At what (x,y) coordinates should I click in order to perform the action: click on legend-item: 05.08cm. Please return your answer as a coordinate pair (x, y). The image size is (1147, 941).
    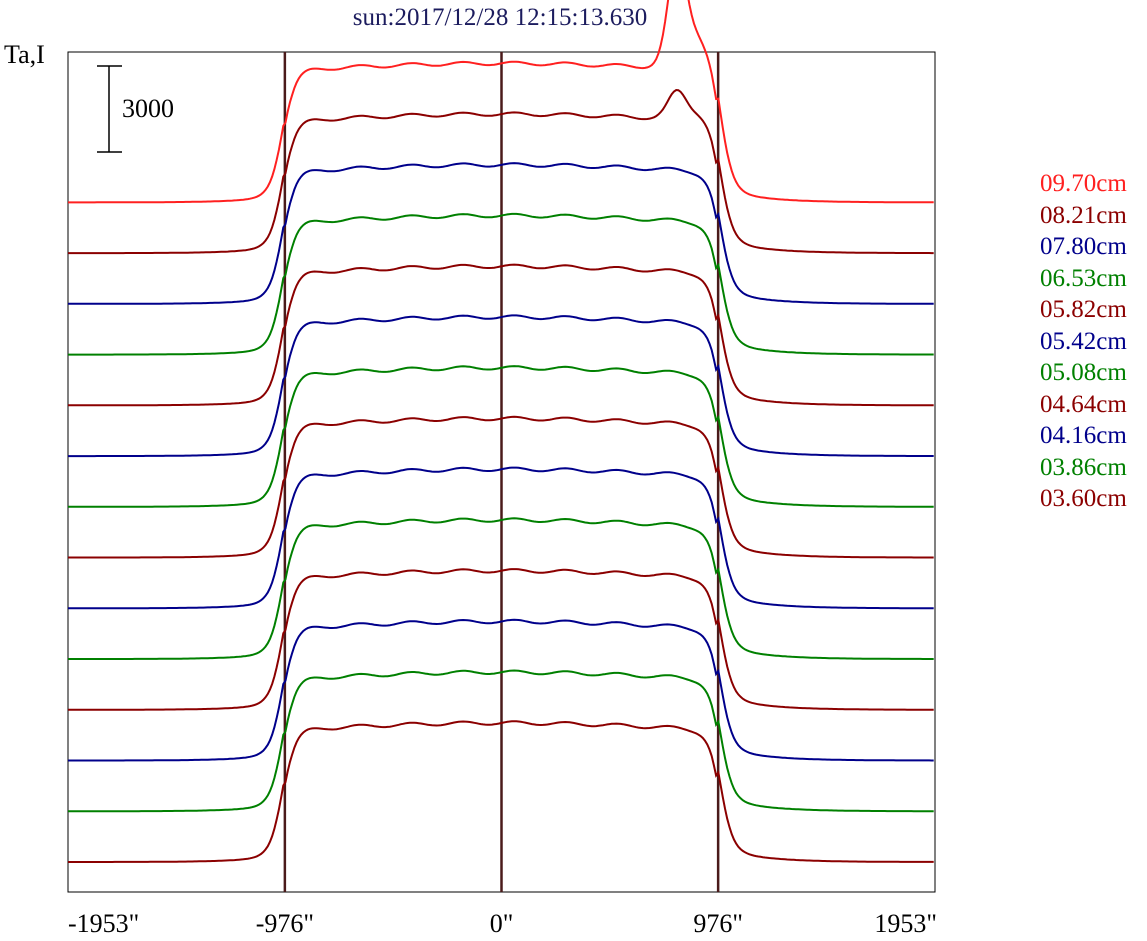
    Looking at the image, I should click on (1083, 372).